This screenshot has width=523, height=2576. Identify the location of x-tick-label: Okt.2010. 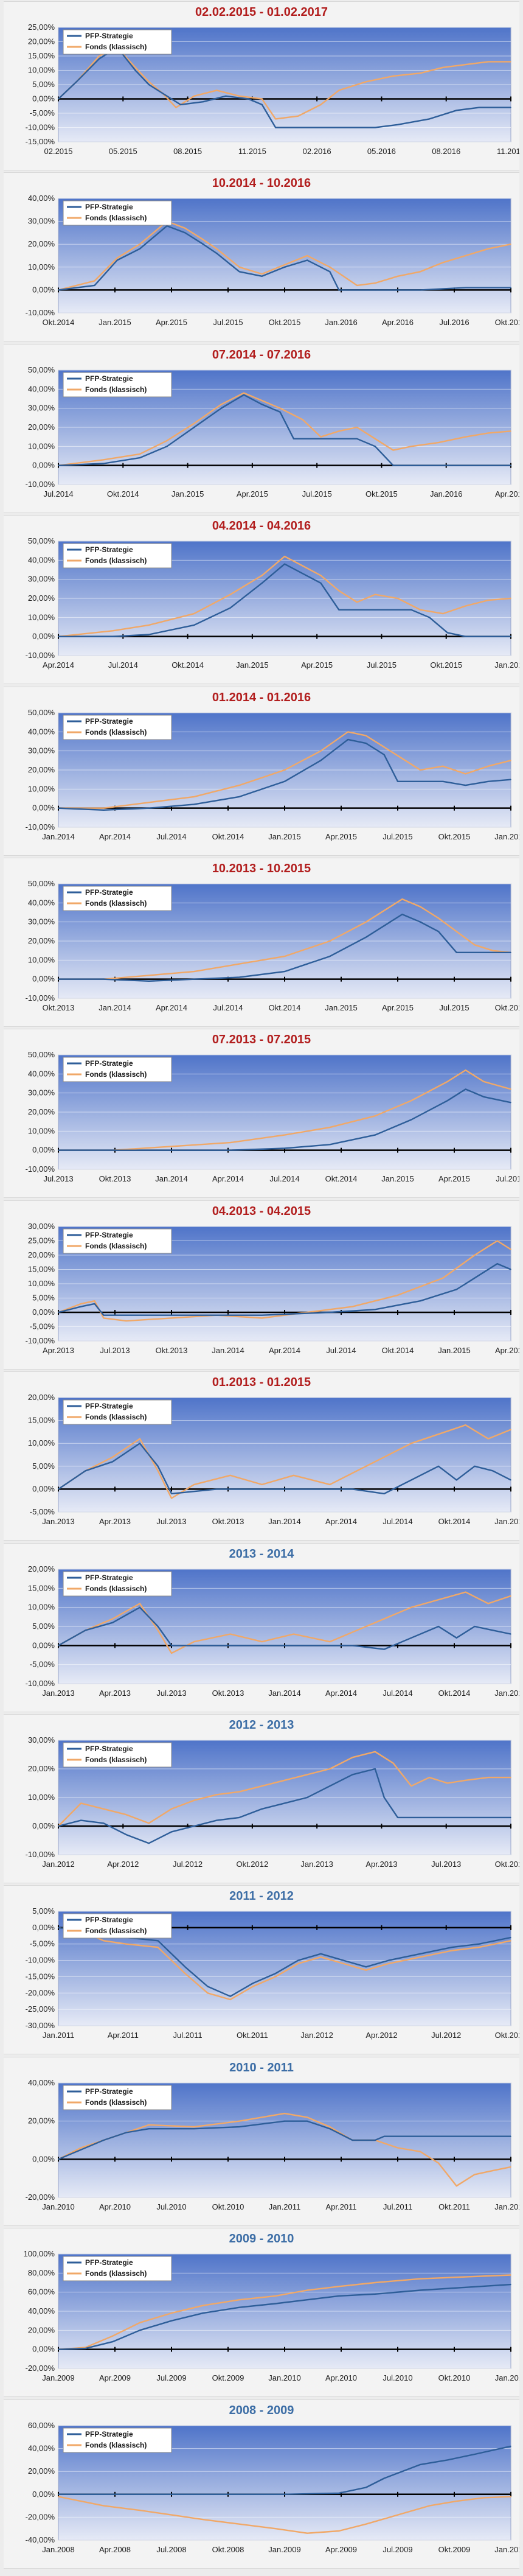
(228, 2206).